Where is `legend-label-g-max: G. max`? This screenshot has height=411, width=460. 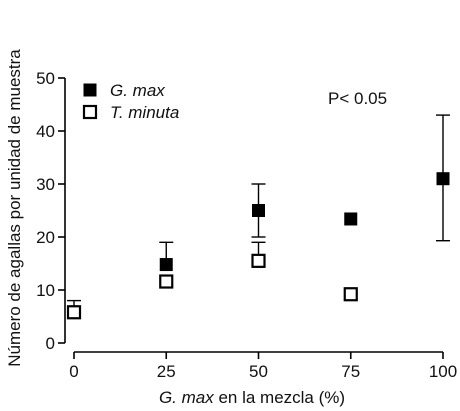
legend-label-g-max: G. max is located at coordinates (137, 90).